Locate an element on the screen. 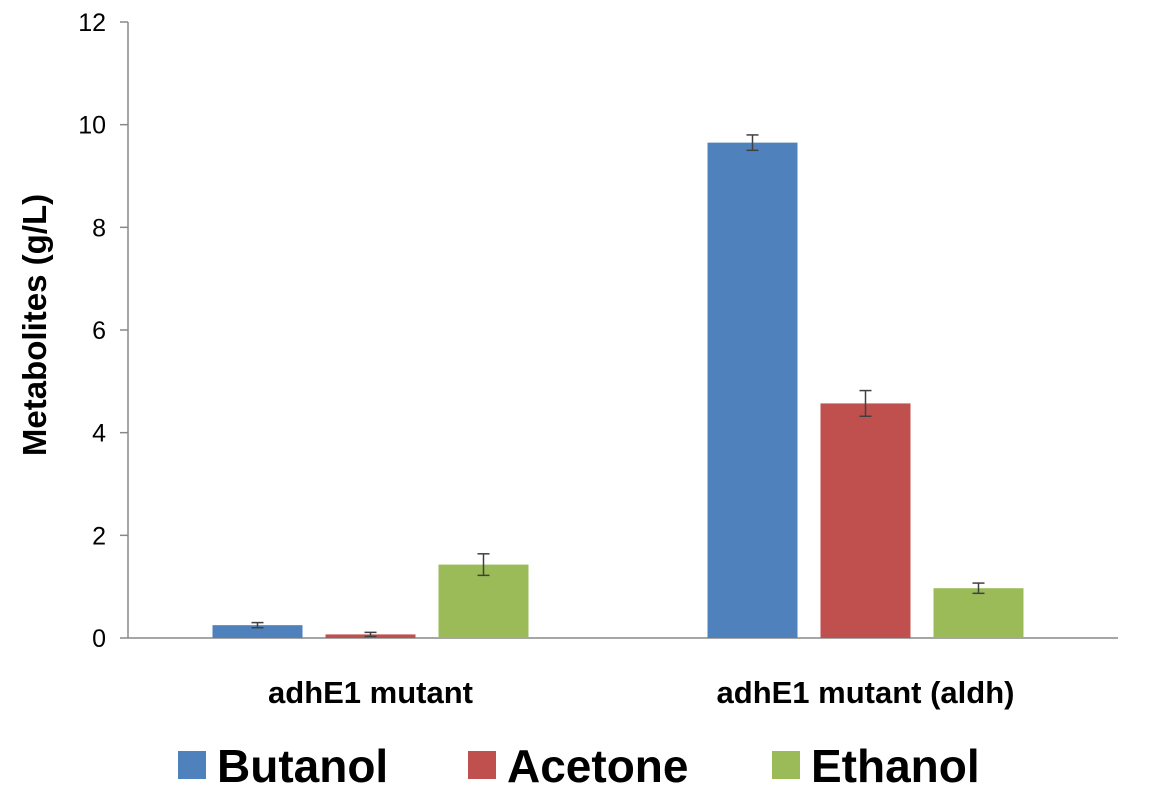  chart-legend: Butanol Acetone Ethanol is located at coordinates (579, 765).